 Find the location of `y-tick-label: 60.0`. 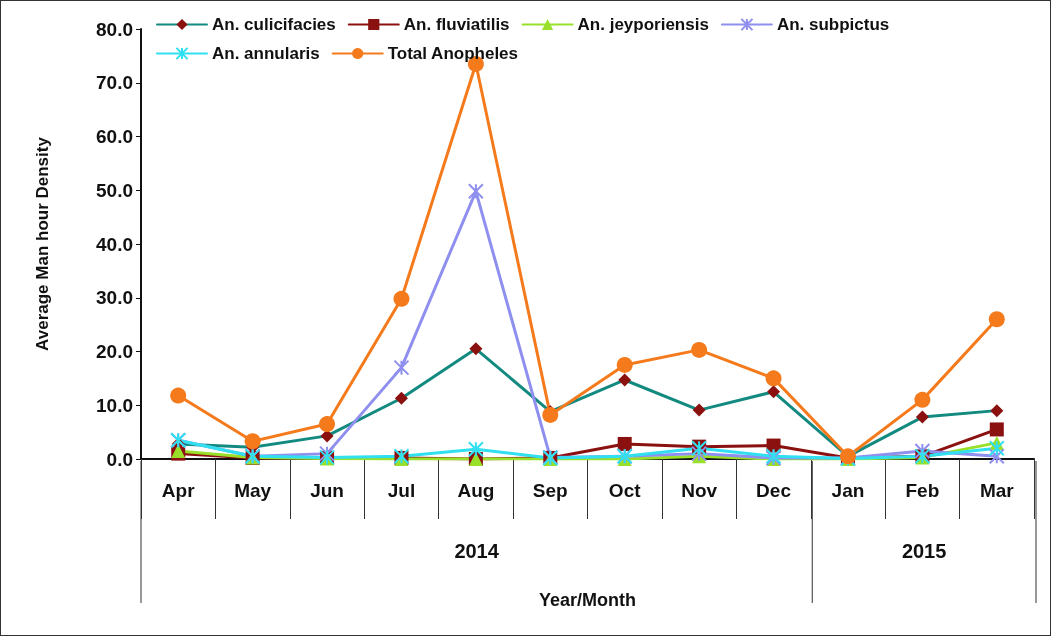

y-tick-label: 60.0 is located at coordinates (114, 136).